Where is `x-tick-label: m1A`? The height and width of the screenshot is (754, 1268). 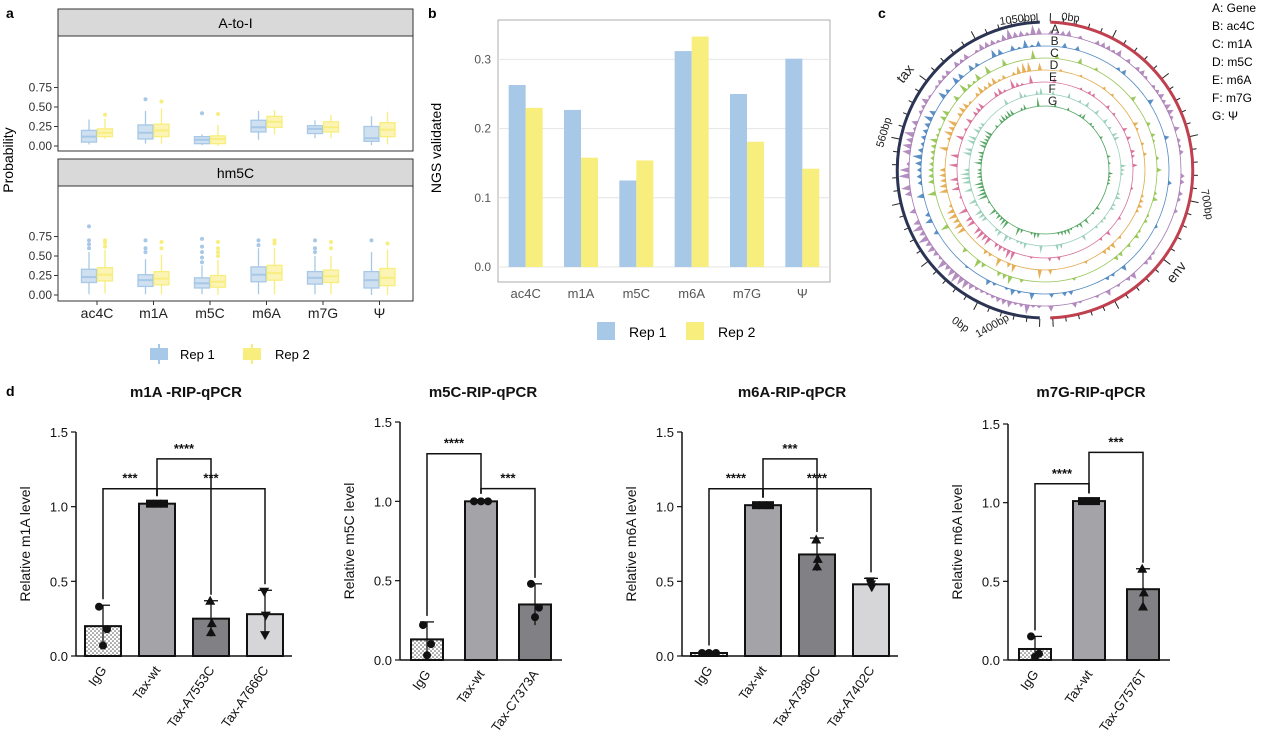 x-tick-label: m1A is located at coordinates (153, 313).